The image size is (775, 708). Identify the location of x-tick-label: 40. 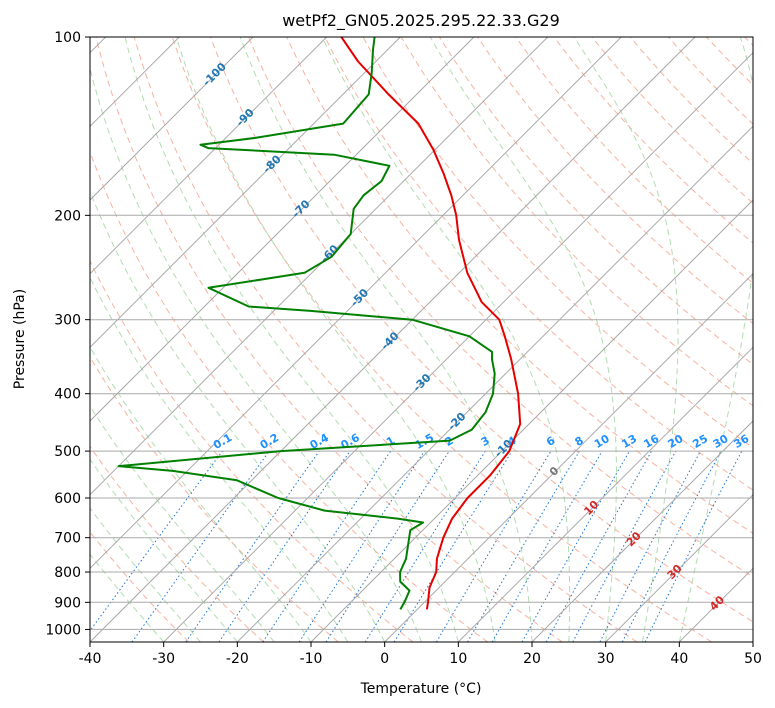
(679, 659).